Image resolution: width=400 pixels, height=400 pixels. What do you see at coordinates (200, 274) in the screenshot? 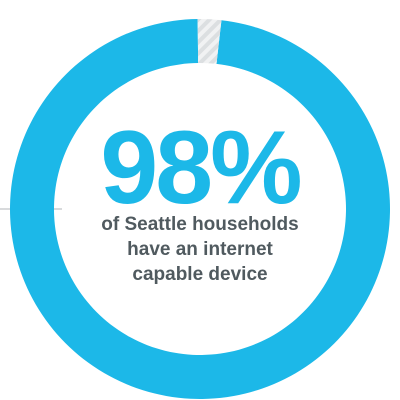
I see `caption-line-3: capable device` at bounding box center [200, 274].